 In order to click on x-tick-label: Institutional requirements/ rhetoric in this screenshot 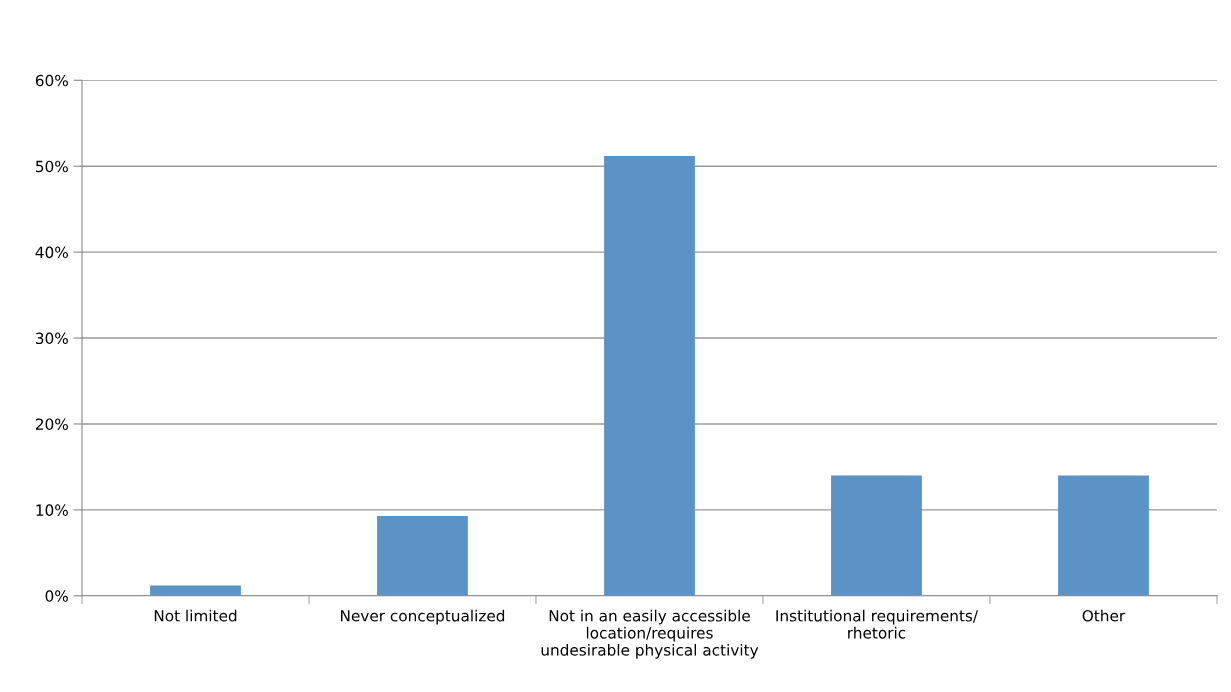, I will do `click(877, 624)`.